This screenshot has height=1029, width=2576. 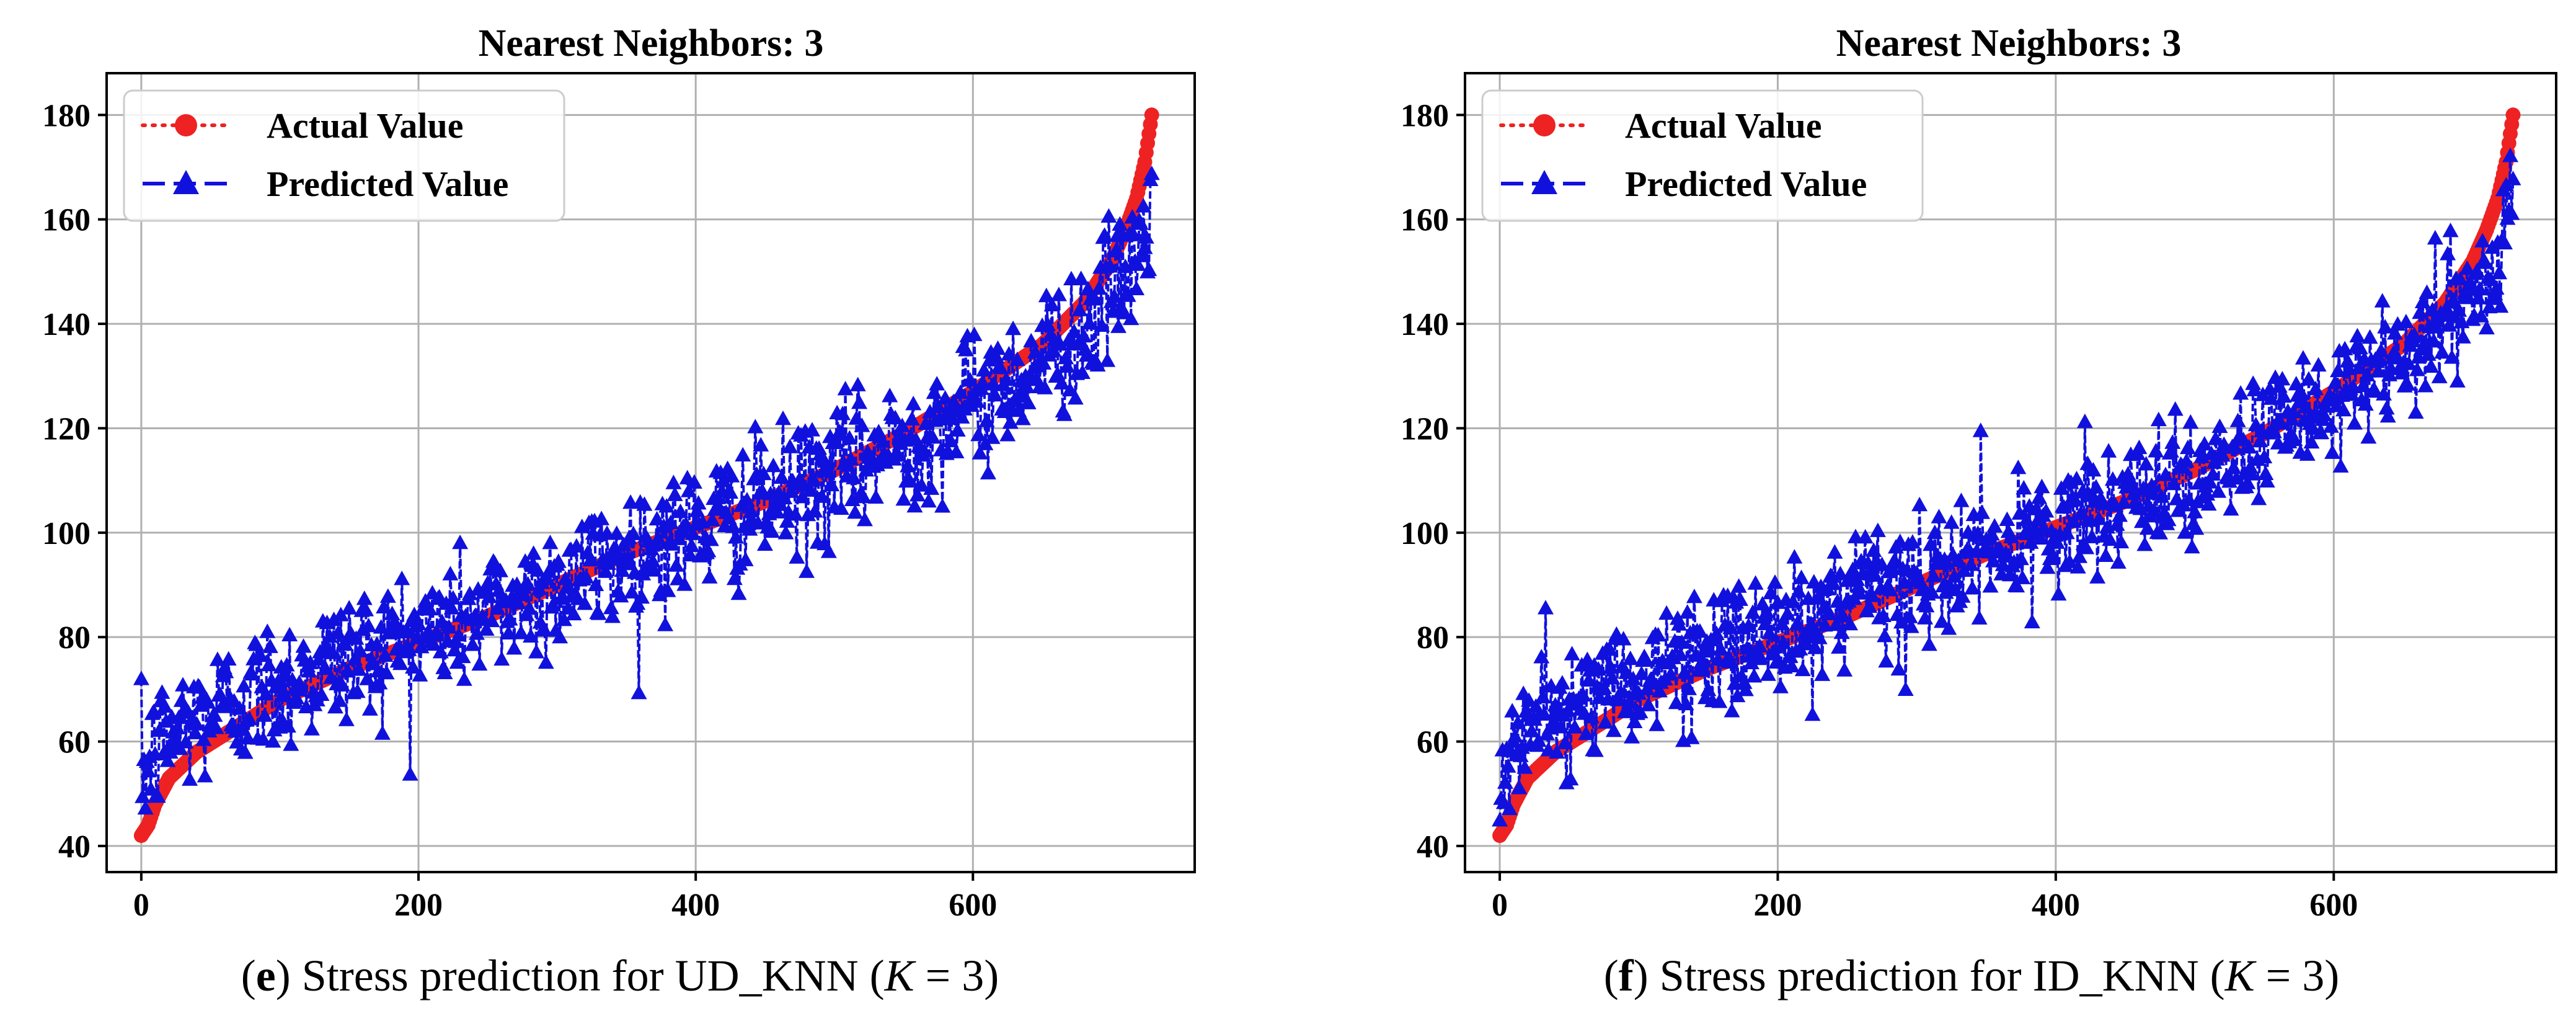 I want to click on x-tick-label: 200, so click(x=1777, y=905).